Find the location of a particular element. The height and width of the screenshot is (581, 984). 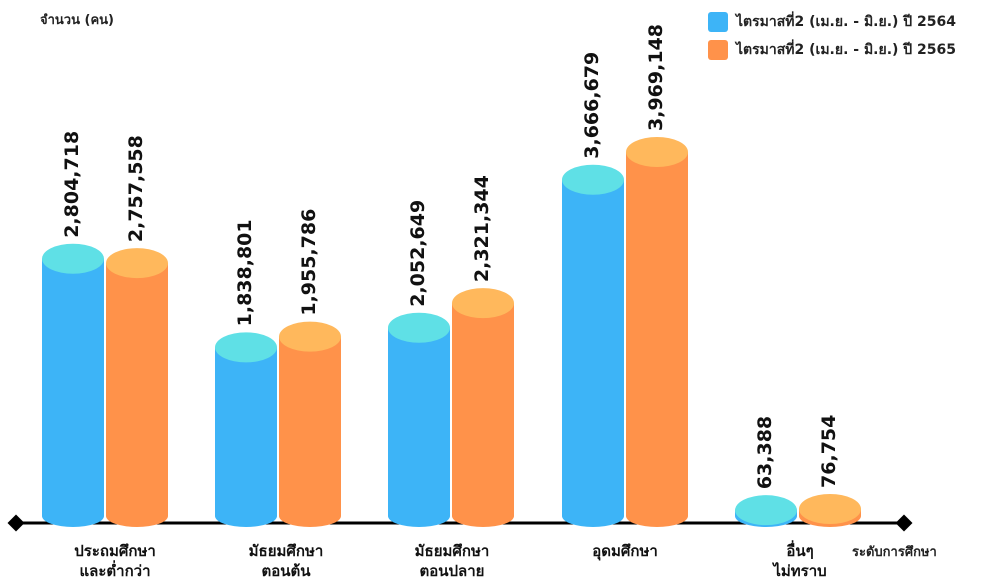

legend-label-2564: ไตรมาสที่2 (เม.ย. - มิ.ย.) ปี 2564 is located at coordinates (846, 22).